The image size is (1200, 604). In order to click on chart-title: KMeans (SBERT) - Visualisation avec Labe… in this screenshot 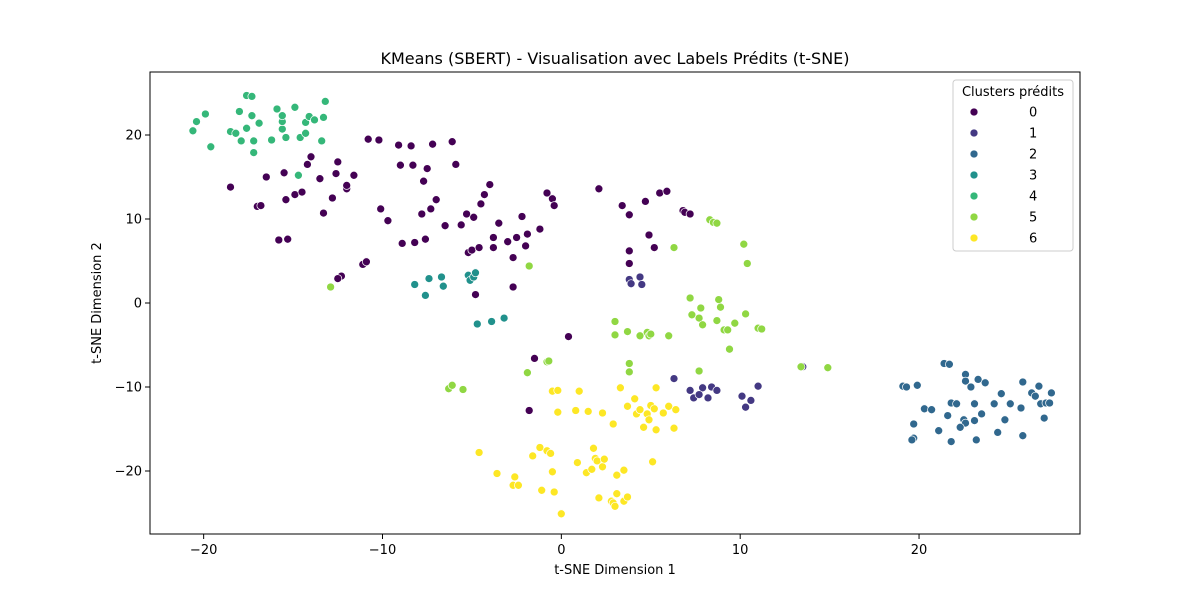, I will do `click(614, 58)`.